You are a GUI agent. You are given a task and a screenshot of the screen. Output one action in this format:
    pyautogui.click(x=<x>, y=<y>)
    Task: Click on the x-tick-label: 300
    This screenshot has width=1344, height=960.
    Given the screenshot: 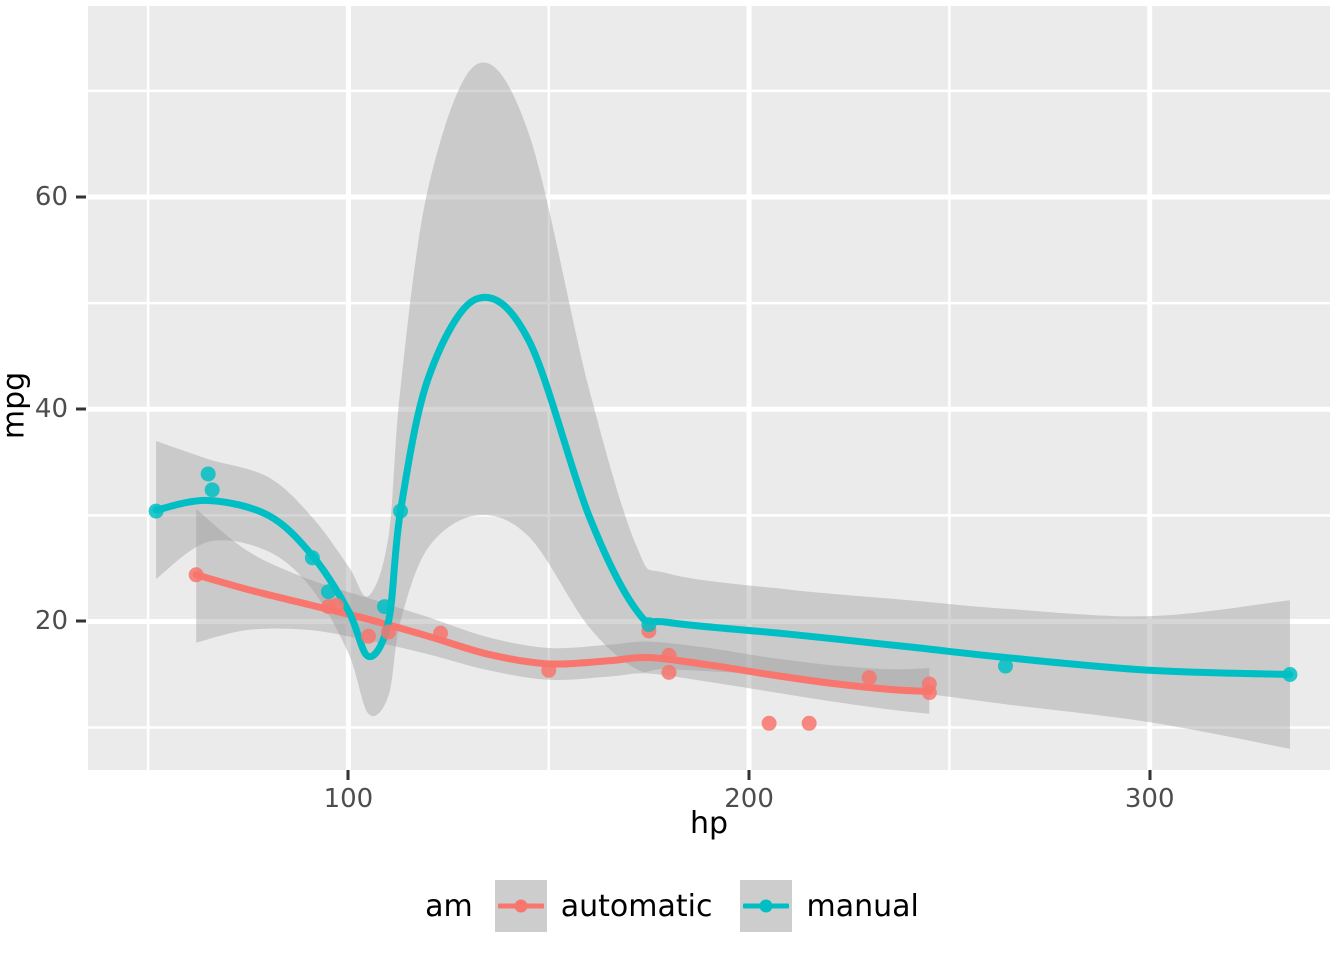 What is the action you would take?
    pyautogui.click(x=1149, y=799)
    